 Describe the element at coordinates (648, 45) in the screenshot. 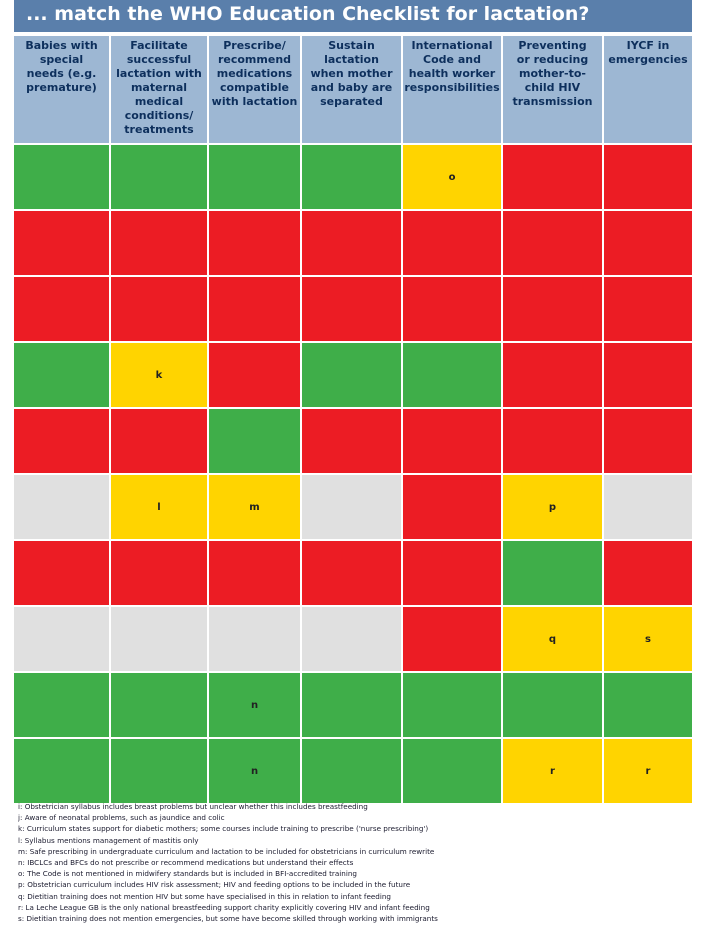

I see `header-line: IYCF in` at that location.